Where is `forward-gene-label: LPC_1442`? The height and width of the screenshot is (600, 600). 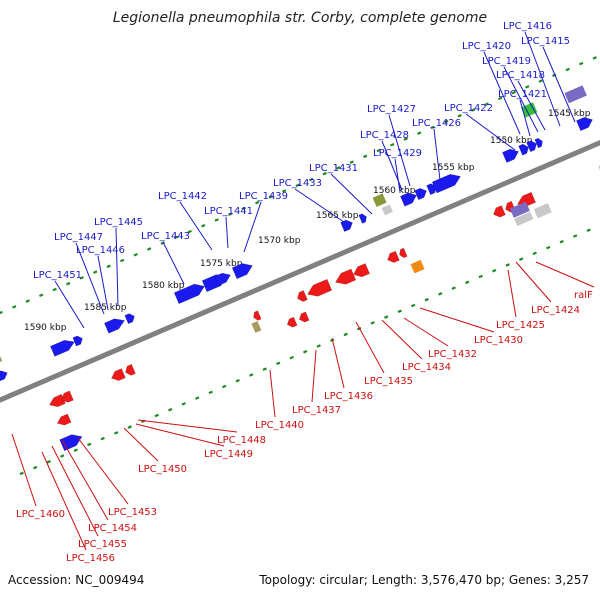 forward-gene-label: LPC_1442 is located at coordinates (182, 196).